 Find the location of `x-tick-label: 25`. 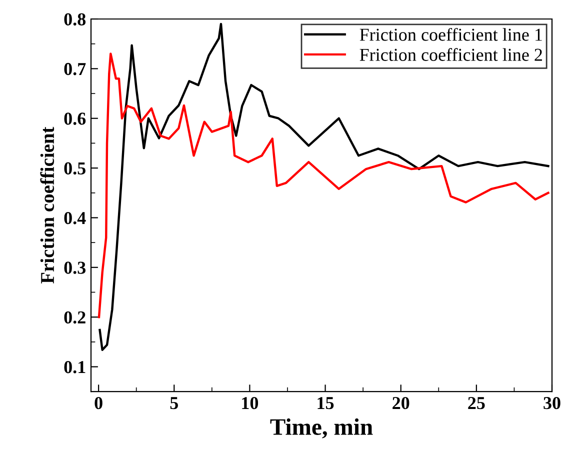

x-tick-label: 25 is located at coordinates (476, 403).